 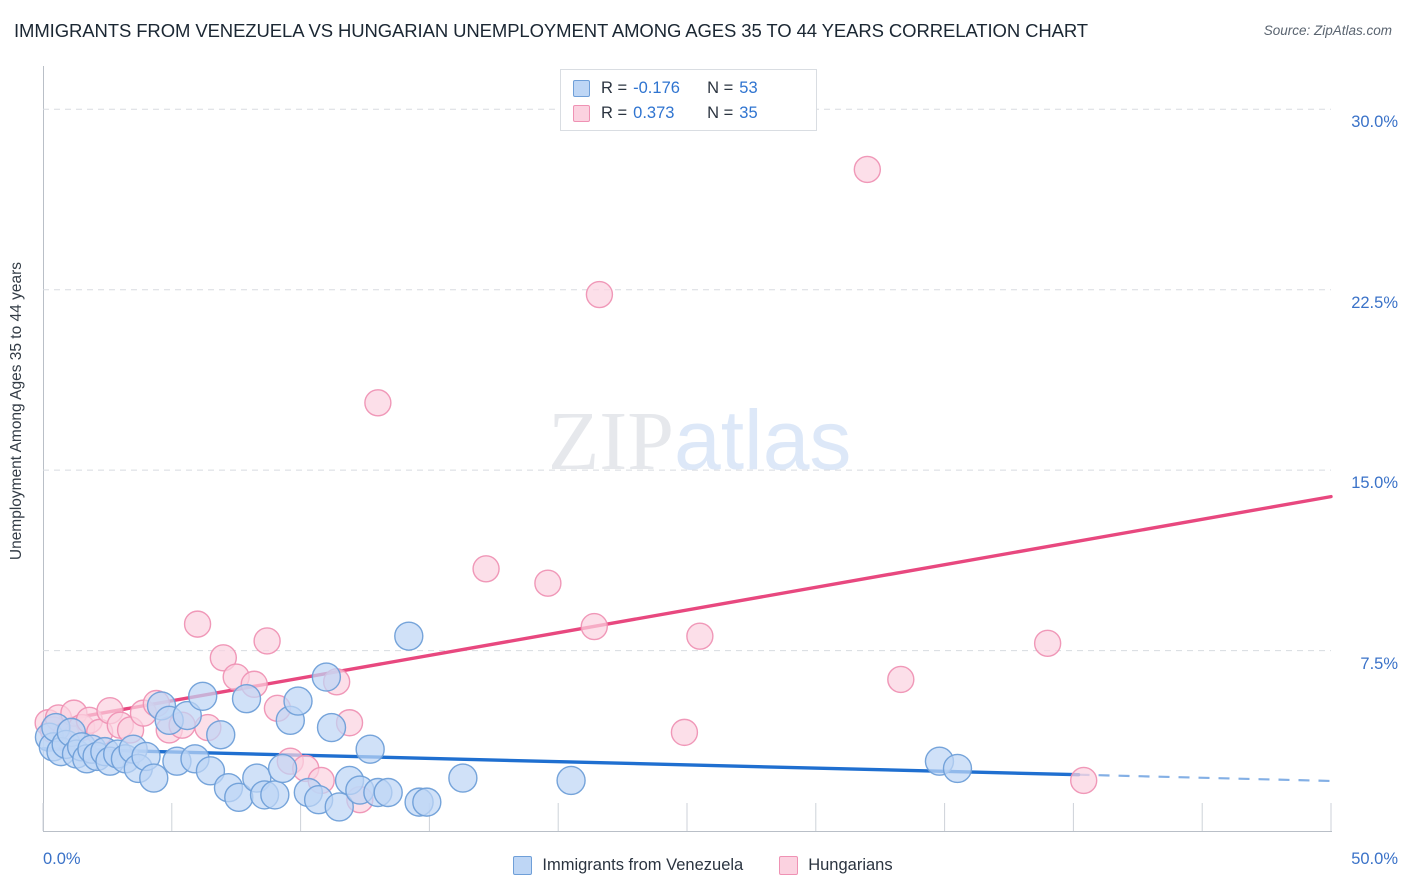 What do you see at coordinates (850, 864) in the screenshot?
I see `legend-label-hungarians: Hungarians` at bounding box center [850, 864].